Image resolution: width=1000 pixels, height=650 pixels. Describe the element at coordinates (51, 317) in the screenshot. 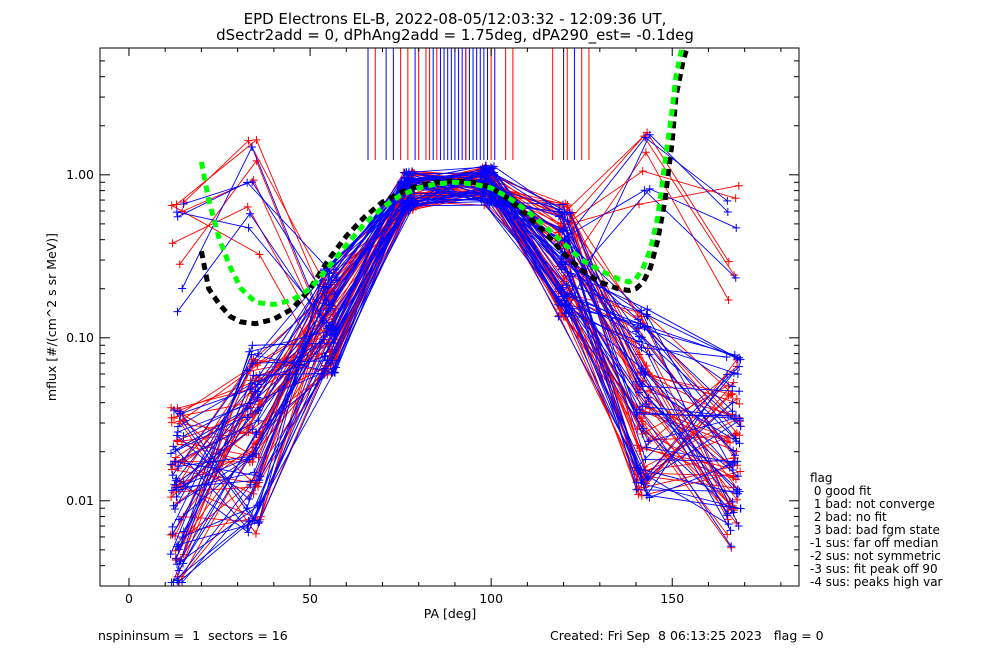

I see `y-axis-label: mflux [#/(cm^2 s sr MeV)]` at that location.